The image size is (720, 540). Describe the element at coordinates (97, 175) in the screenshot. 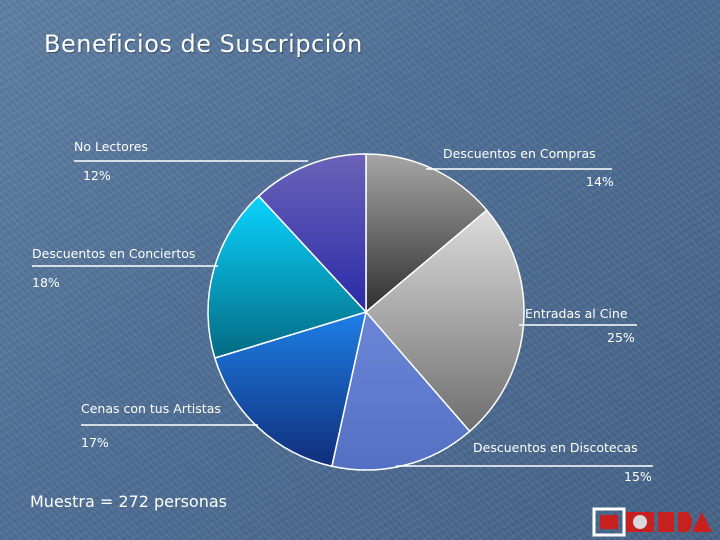

I see `slice-pct-no-lectores: 12%` at that location.